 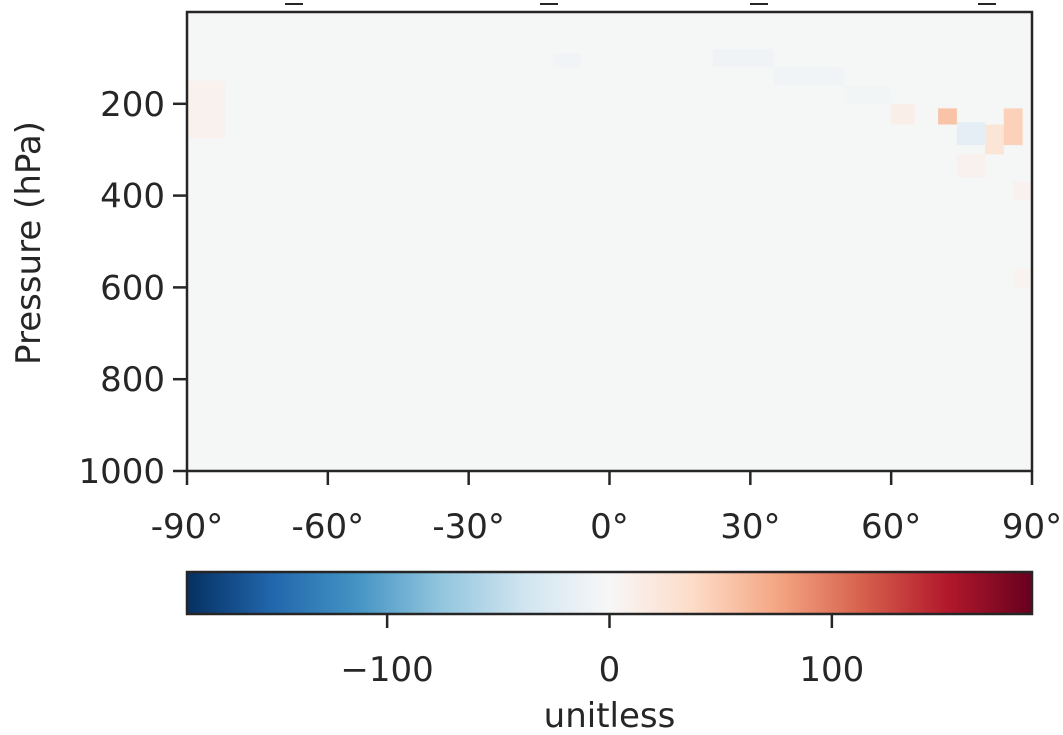 I want to click on y-tick-label: 600, so click(x=132, y=288).